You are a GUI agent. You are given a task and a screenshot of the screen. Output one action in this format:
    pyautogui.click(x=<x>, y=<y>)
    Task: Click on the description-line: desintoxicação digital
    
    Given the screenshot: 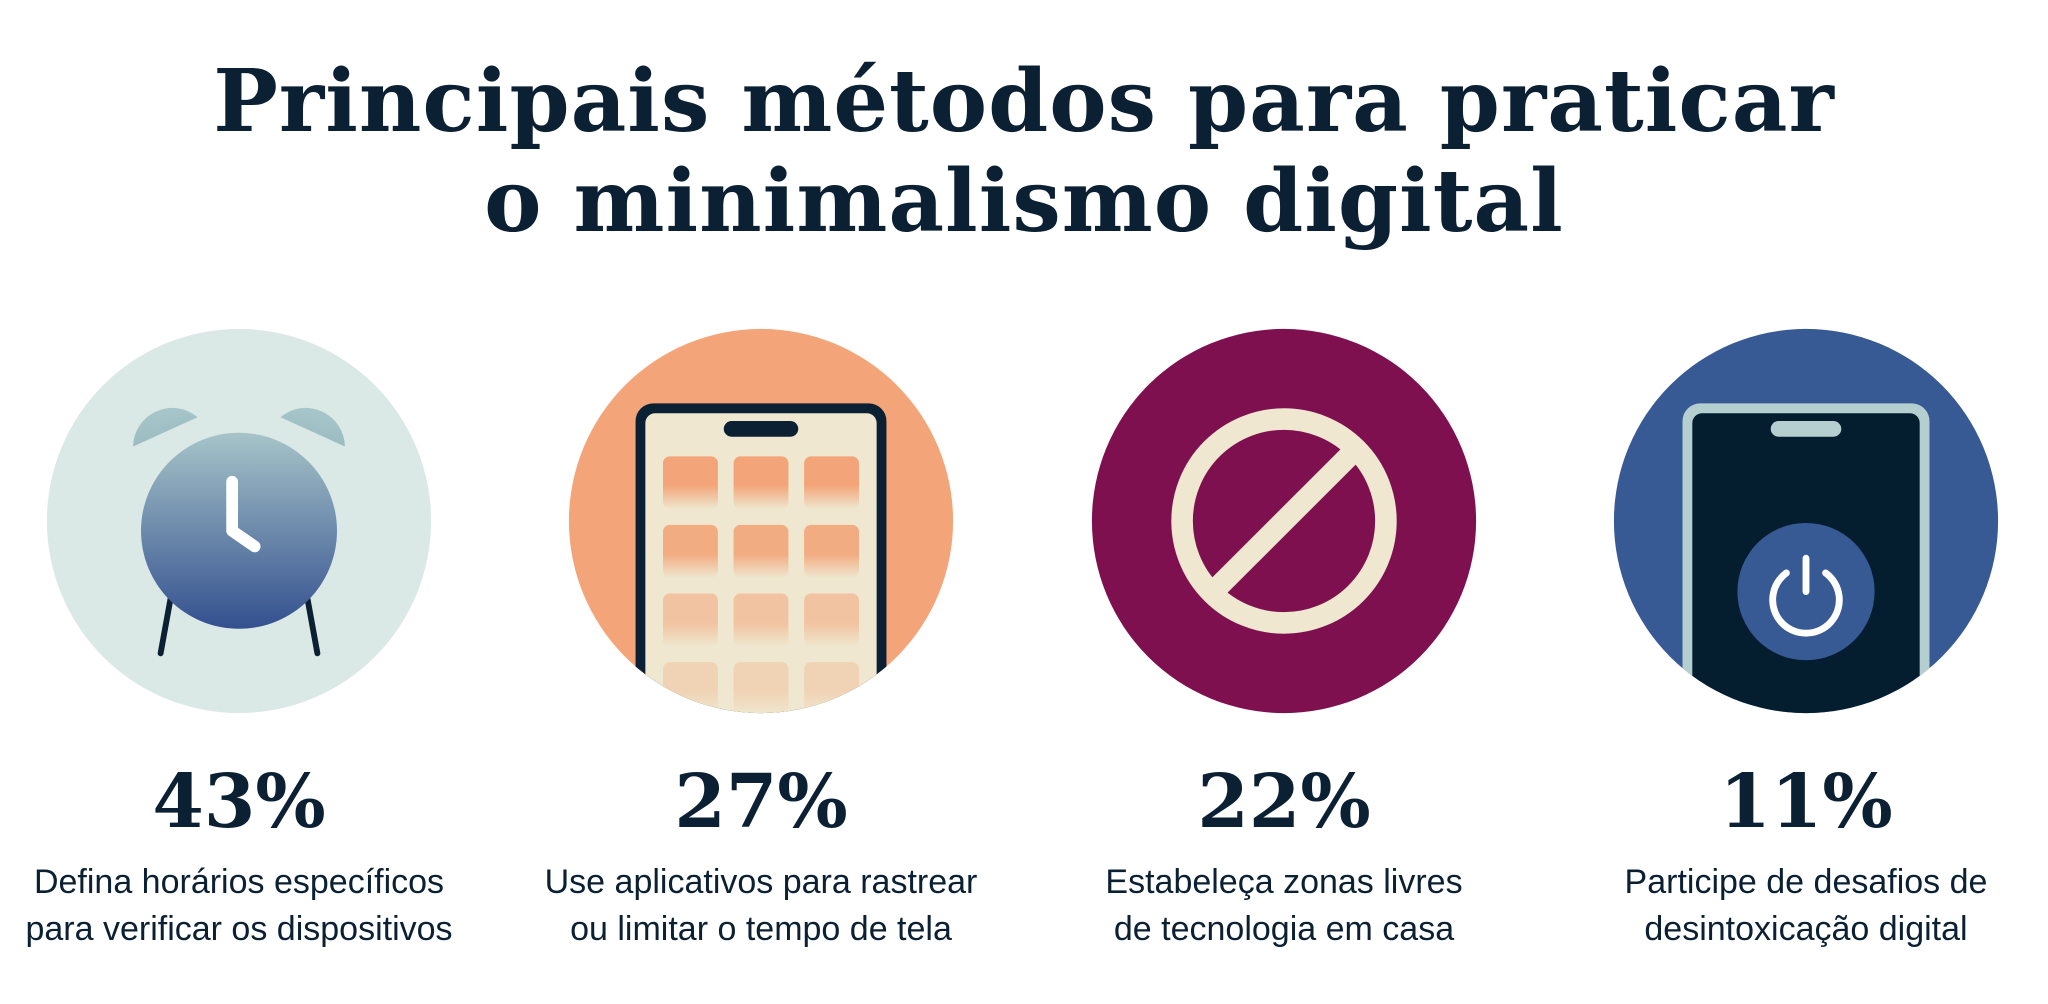 What is the action you would take?
    pyautogui.click(x=1806, y=929)
    